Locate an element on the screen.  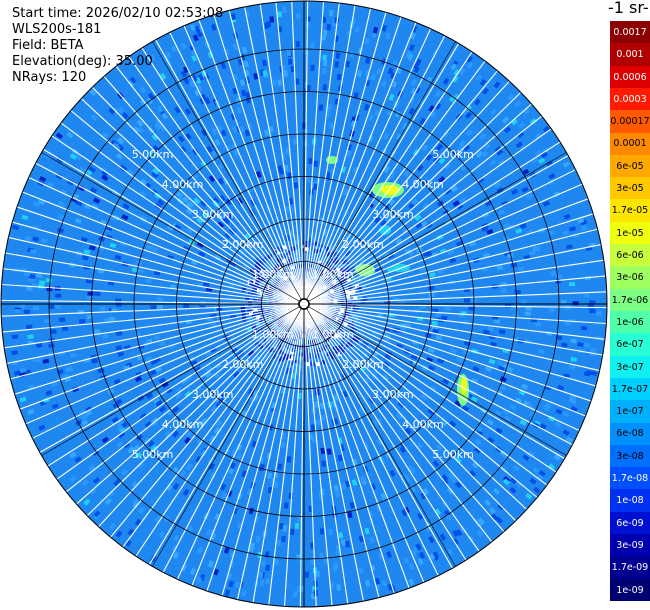
colorbar-level: 1.7e-07 is located at coordinates (630, 389).